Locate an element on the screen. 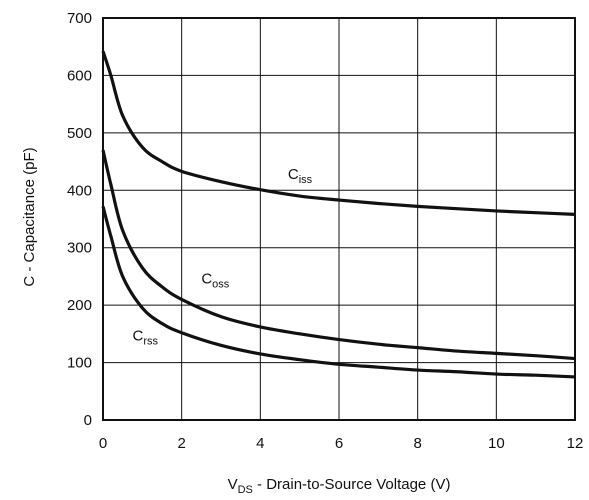  y-tick-label: 300 is located at coordinates (79, 248).